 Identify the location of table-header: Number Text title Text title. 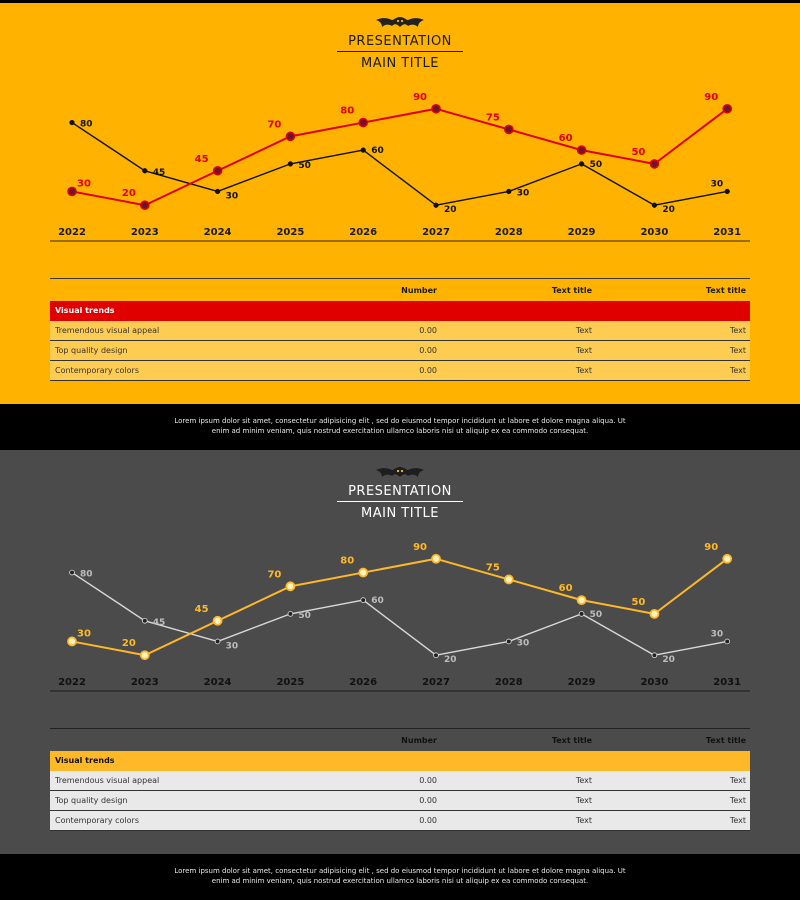
(400, 739).